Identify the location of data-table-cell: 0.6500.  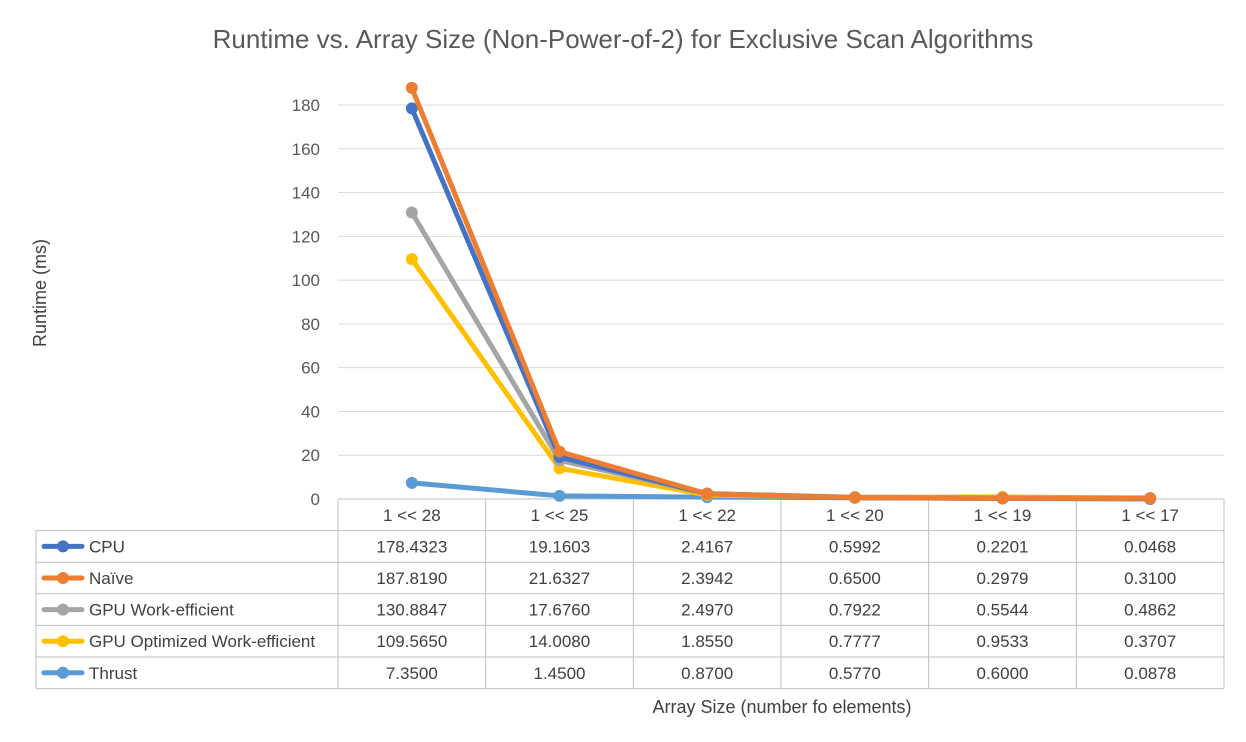
(855, 578).